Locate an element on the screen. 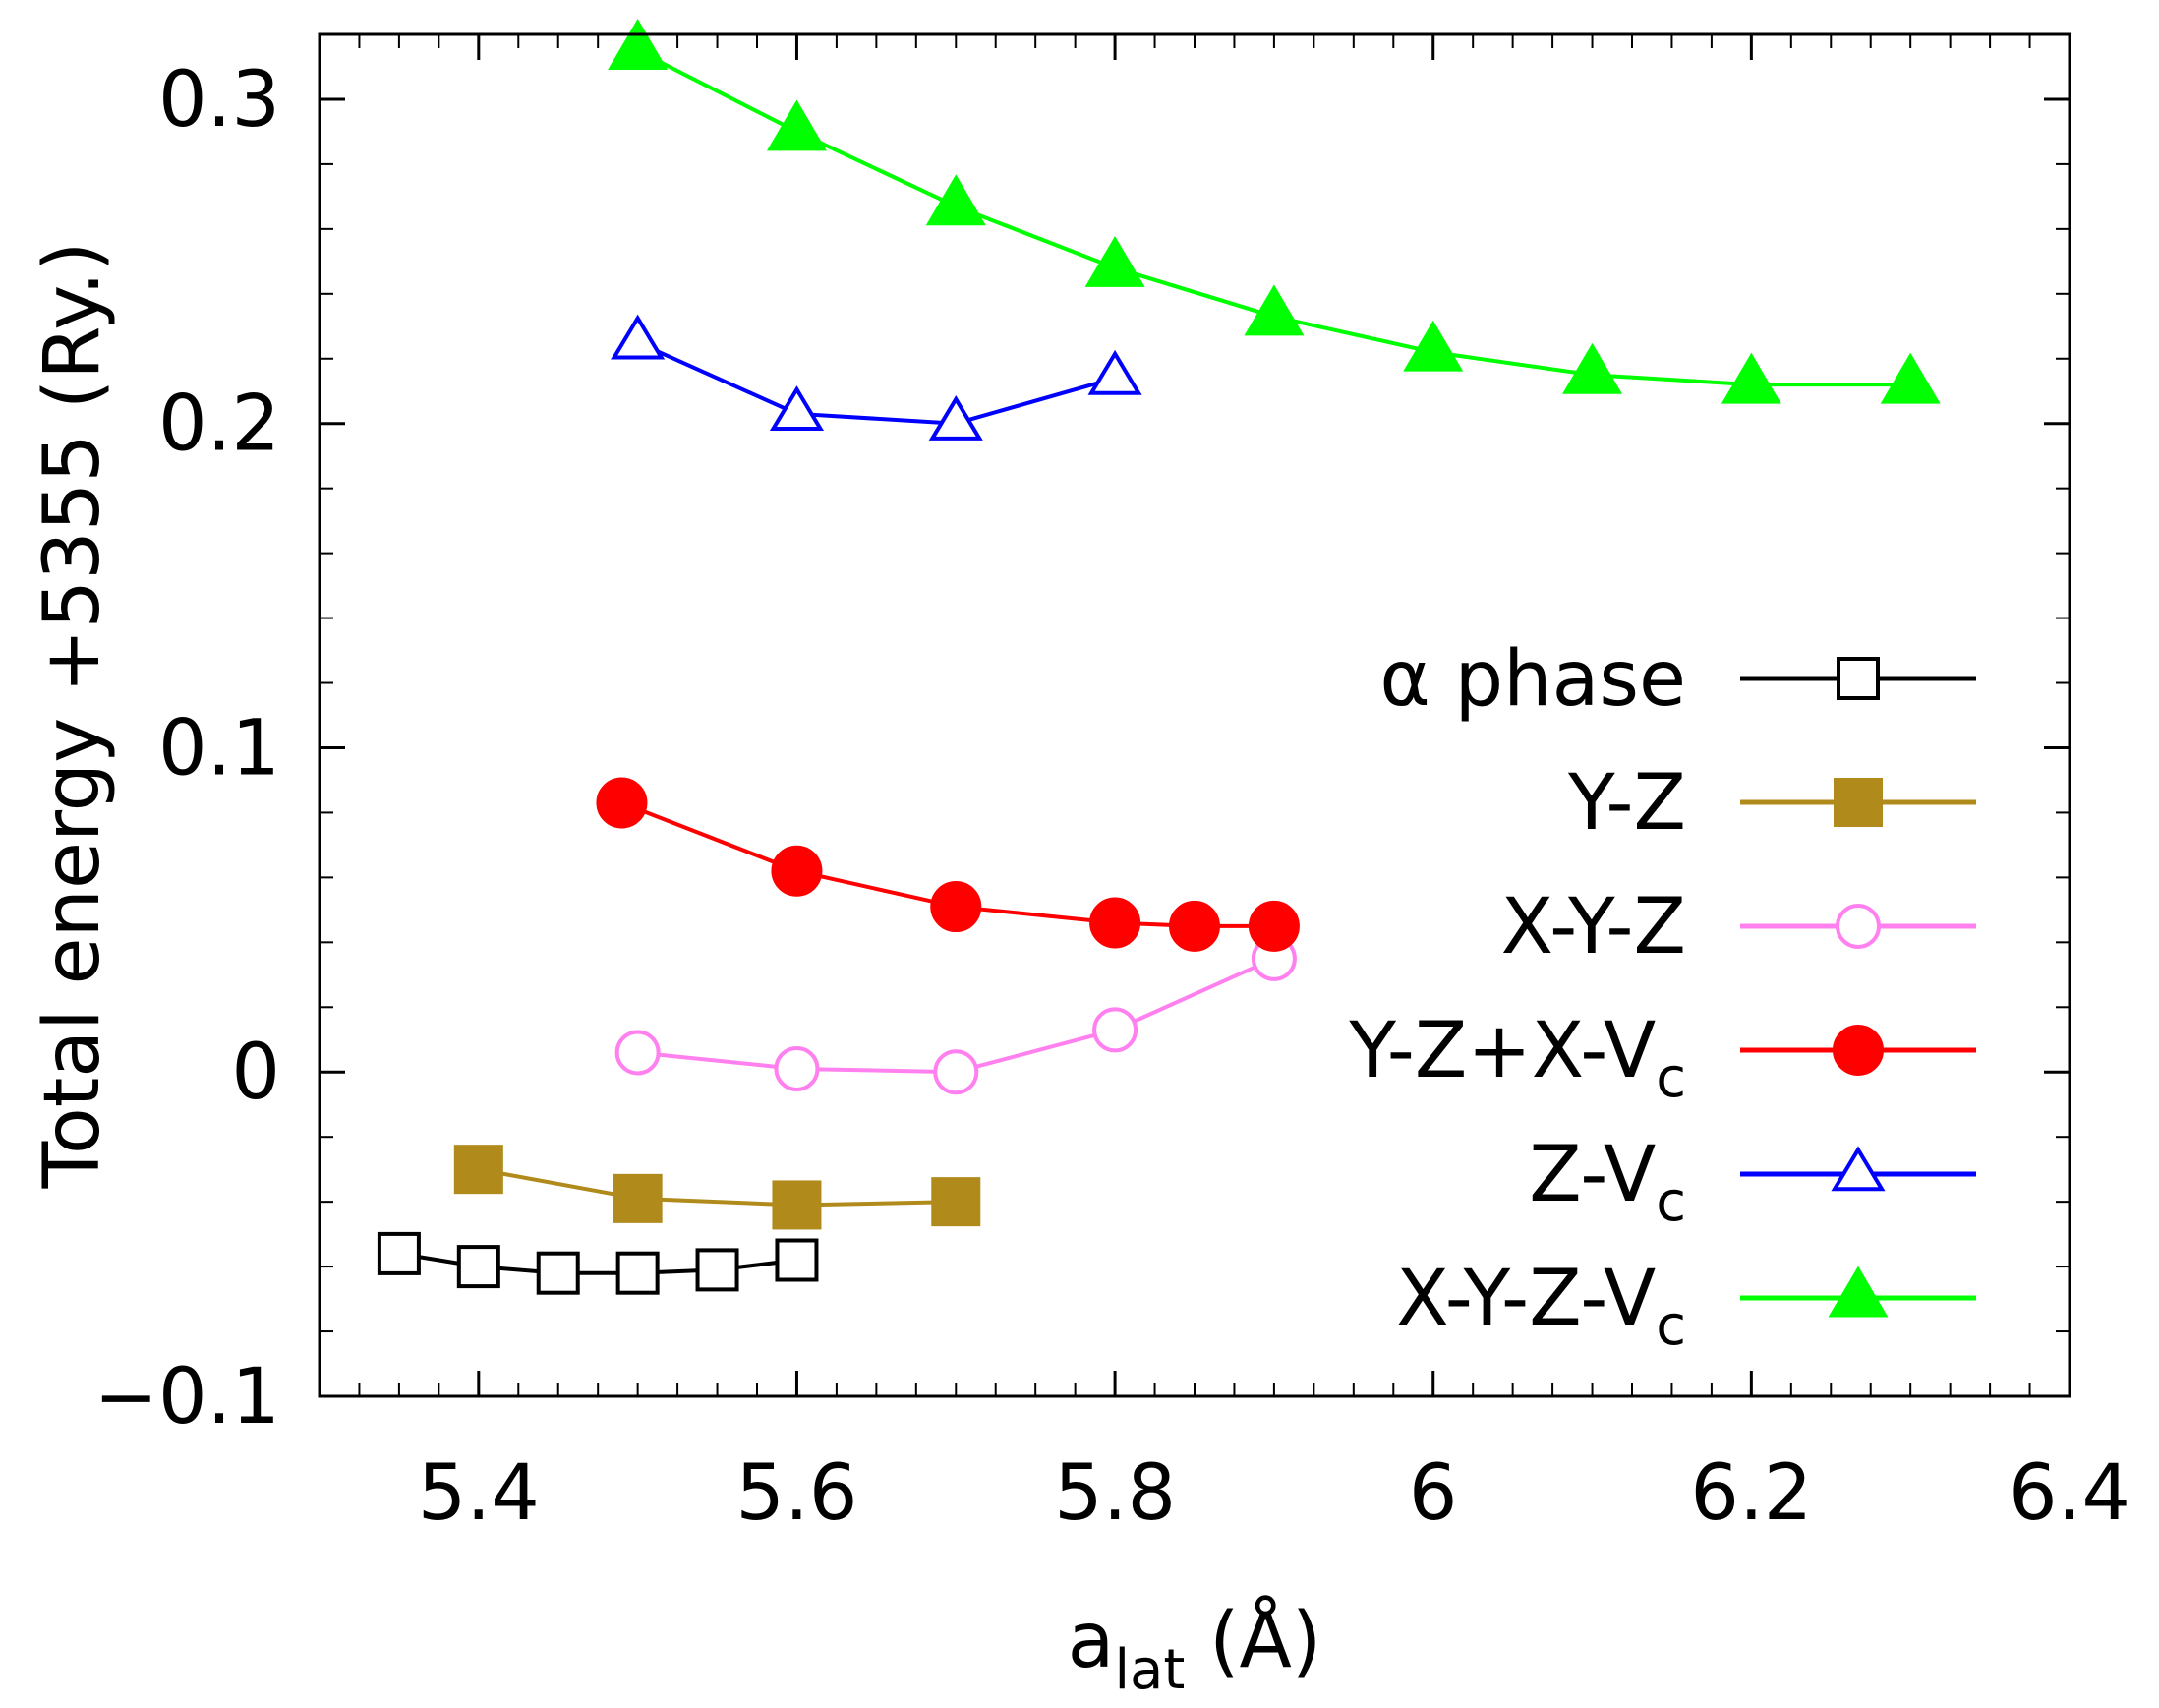 This screenshot has width=2159, height=1708. legend-label: X-Y-Z-Vc is located at coordinates (1541, 1307).